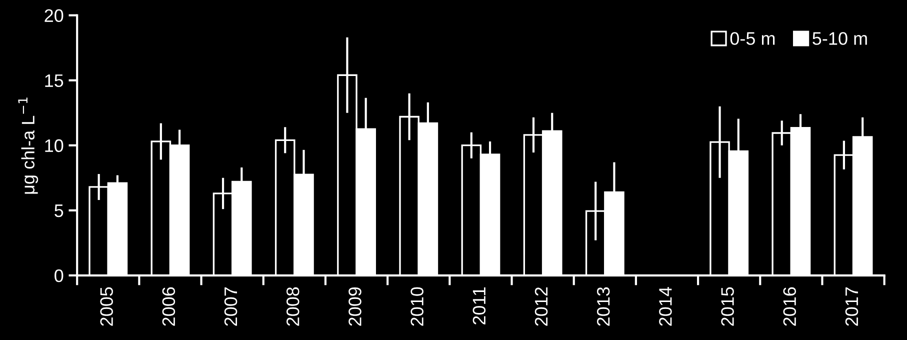 The height and width of the screenshot is (340, 907). I want to click on x-tick-label: 2006, so click(169, 306).